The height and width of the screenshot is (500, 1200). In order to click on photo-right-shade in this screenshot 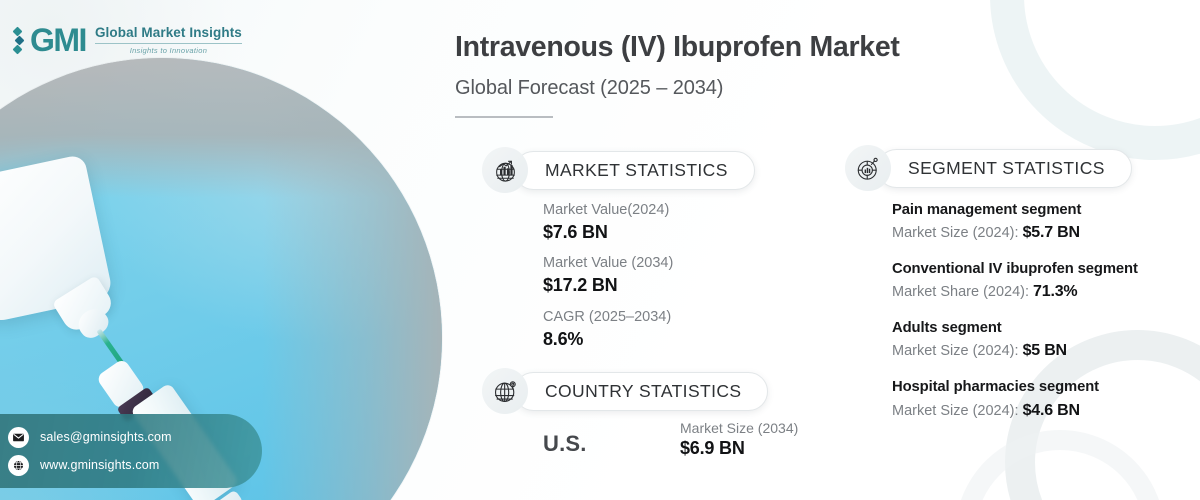, I will do `click(352, 279)`.